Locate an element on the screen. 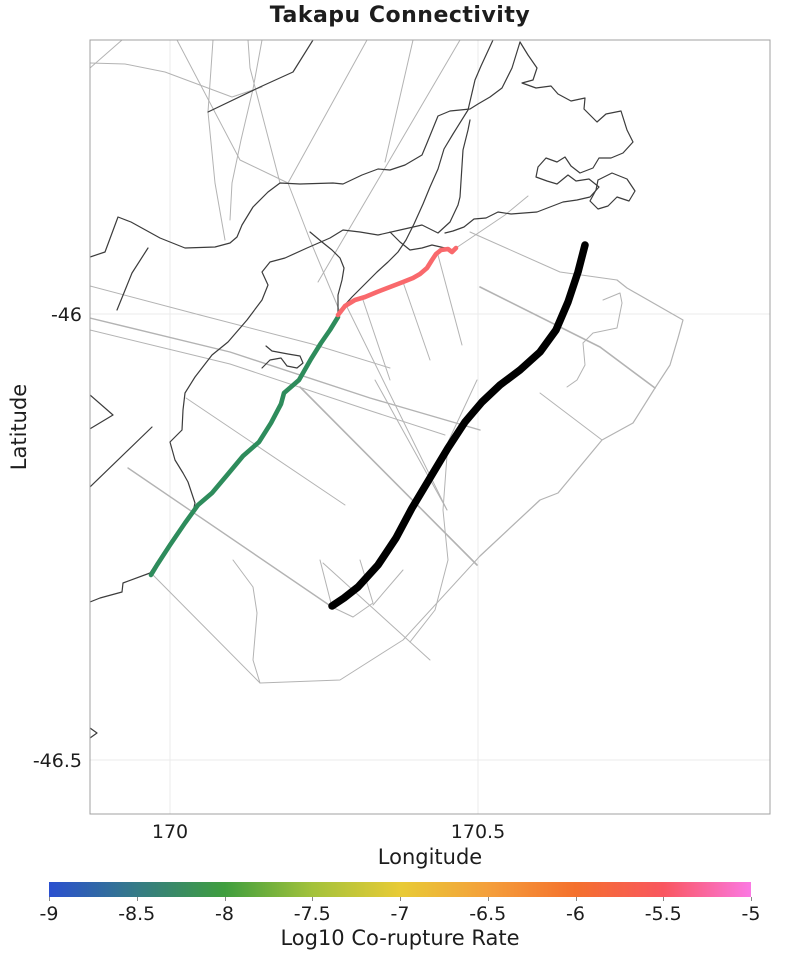  colorbar-tick-label: -8.5 is located at coordinates (137, 914).